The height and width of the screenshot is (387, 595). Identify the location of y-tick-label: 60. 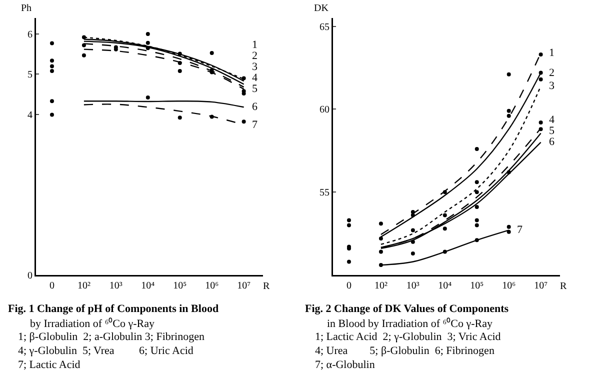
(325, 110).